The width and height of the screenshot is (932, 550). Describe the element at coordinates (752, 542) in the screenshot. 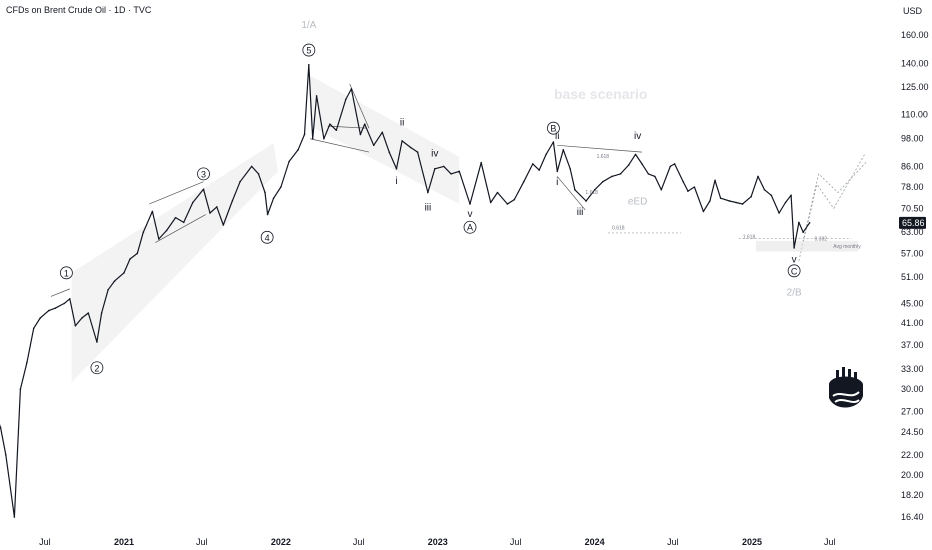

I see `x-tick-label: 2025` at that location.